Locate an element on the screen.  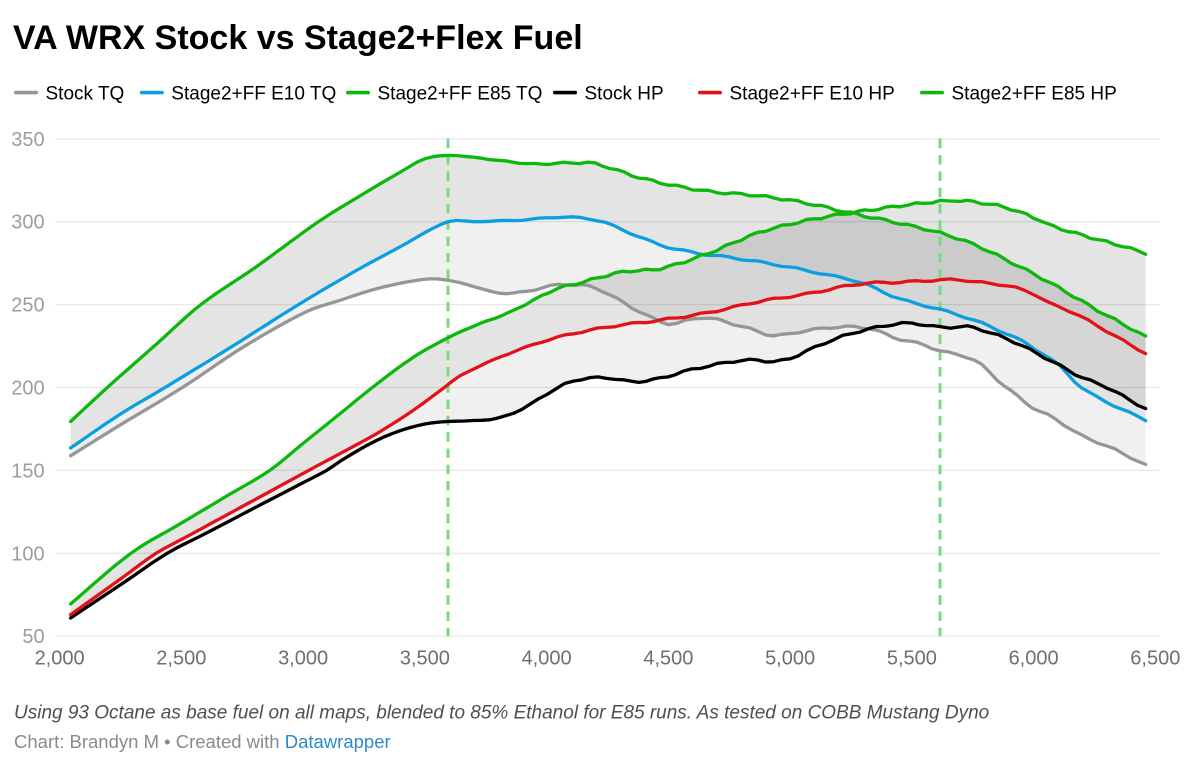
svg-text: Stage2+FF E10 TQ is located at coordinates (253, 94).